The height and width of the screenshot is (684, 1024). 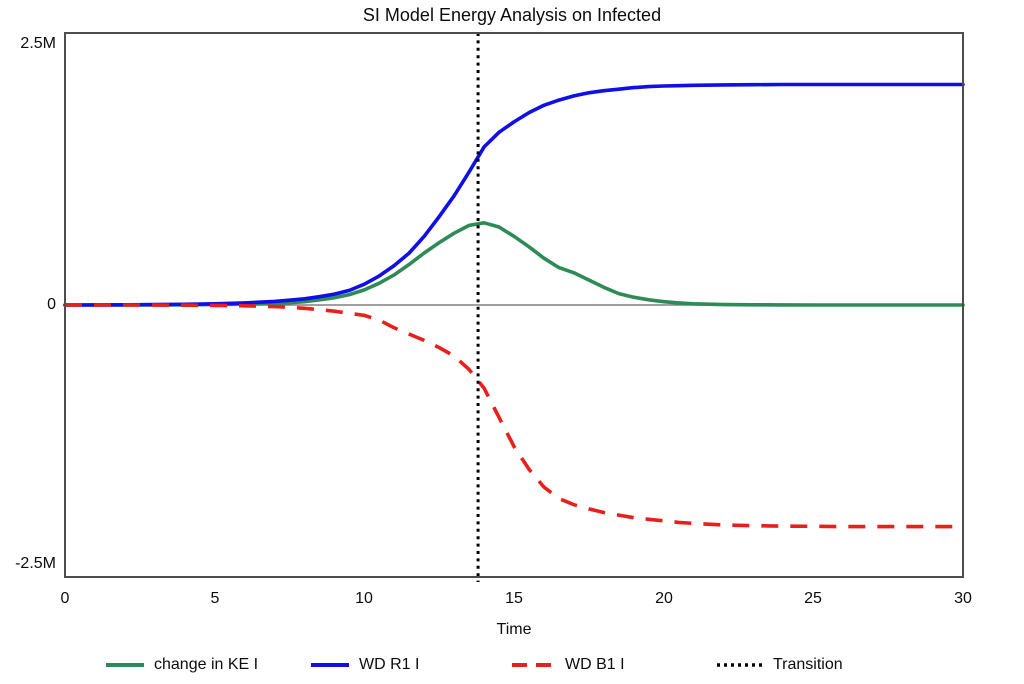 I want to click on x-axis-label: Time, so click(x=514, y=629).